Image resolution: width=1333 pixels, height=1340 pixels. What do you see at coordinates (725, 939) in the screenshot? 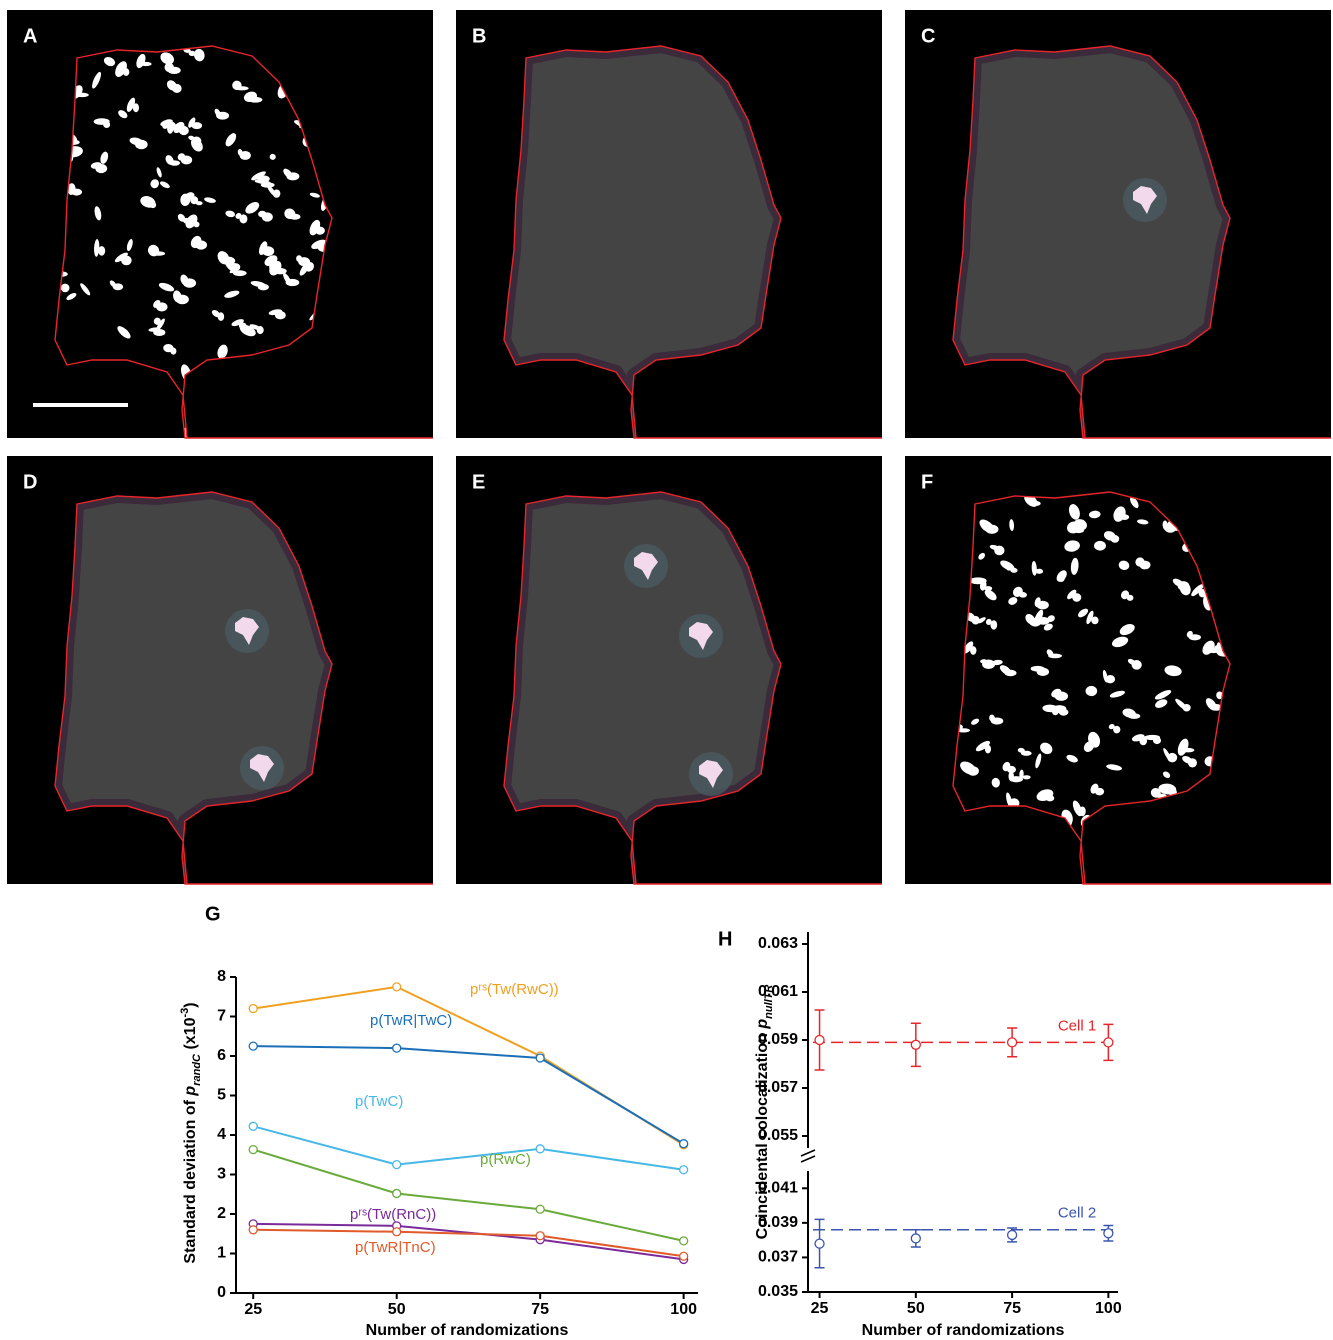
I see `chart-label: H` at bounding box center [725, 939].